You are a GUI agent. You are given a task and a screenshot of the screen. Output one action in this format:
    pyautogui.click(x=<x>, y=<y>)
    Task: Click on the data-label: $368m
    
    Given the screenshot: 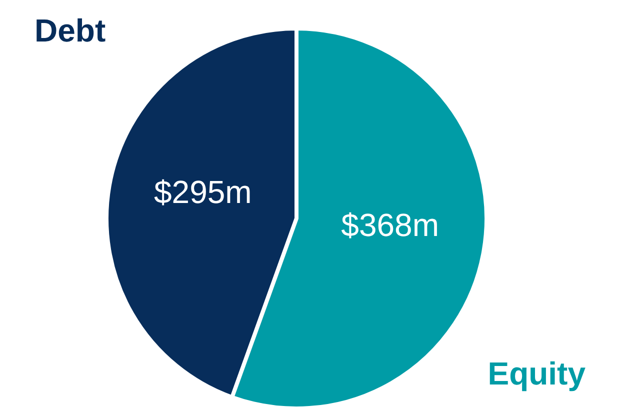 What is the action you would take?
    pyautogui.click(x=390, y=224)
    